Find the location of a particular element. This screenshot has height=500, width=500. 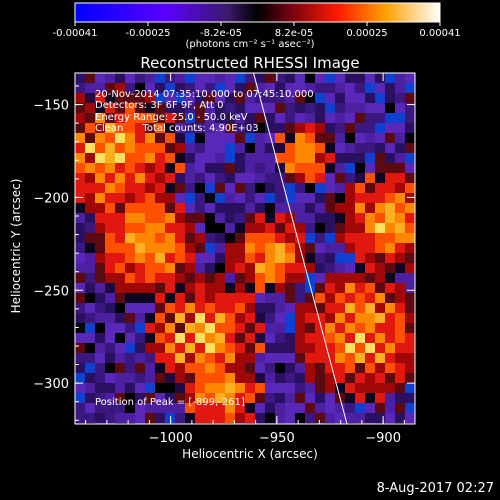

colorbar-tick-label: 0.00041 is located at coordinates (439, 33).